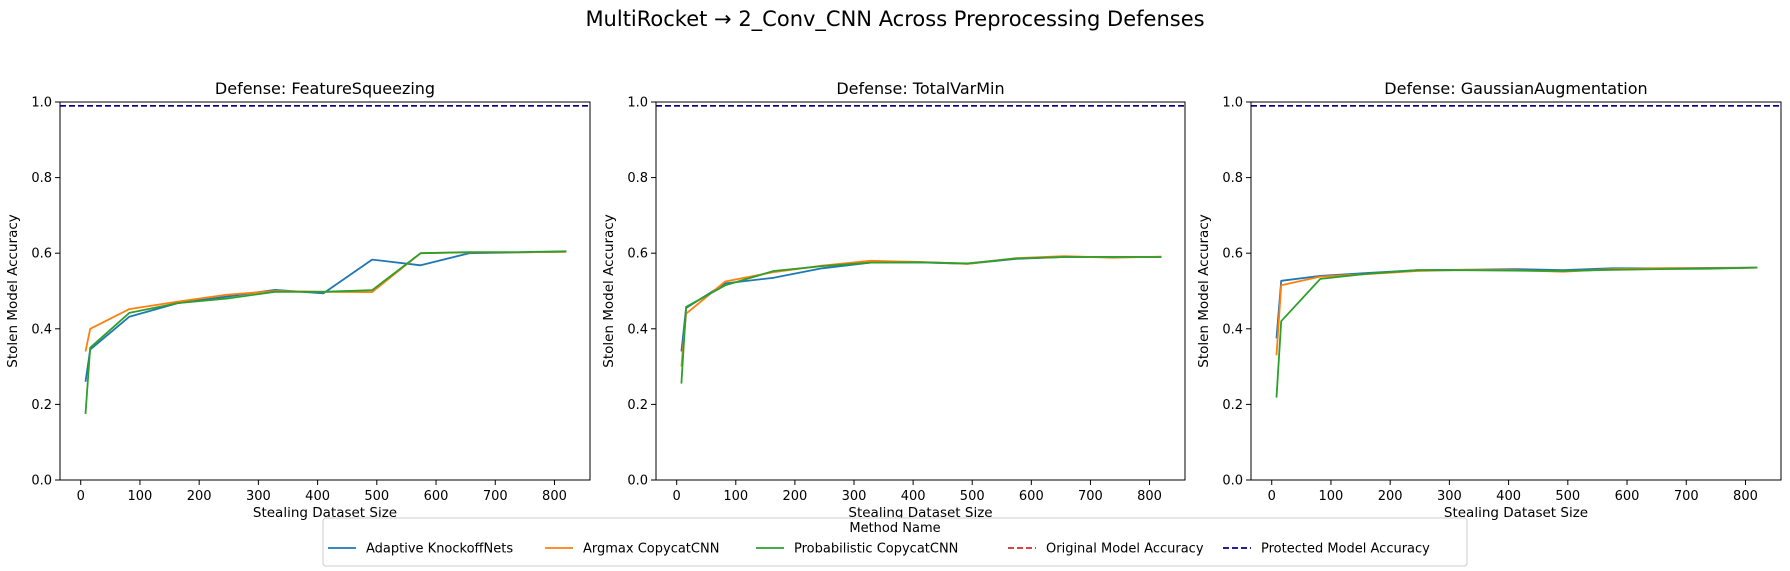 This screenshot has width=1790, height=571. Describe the element at coordinates (894, 528) in the screenshot. I see `legend-title: Method Name` at that location.